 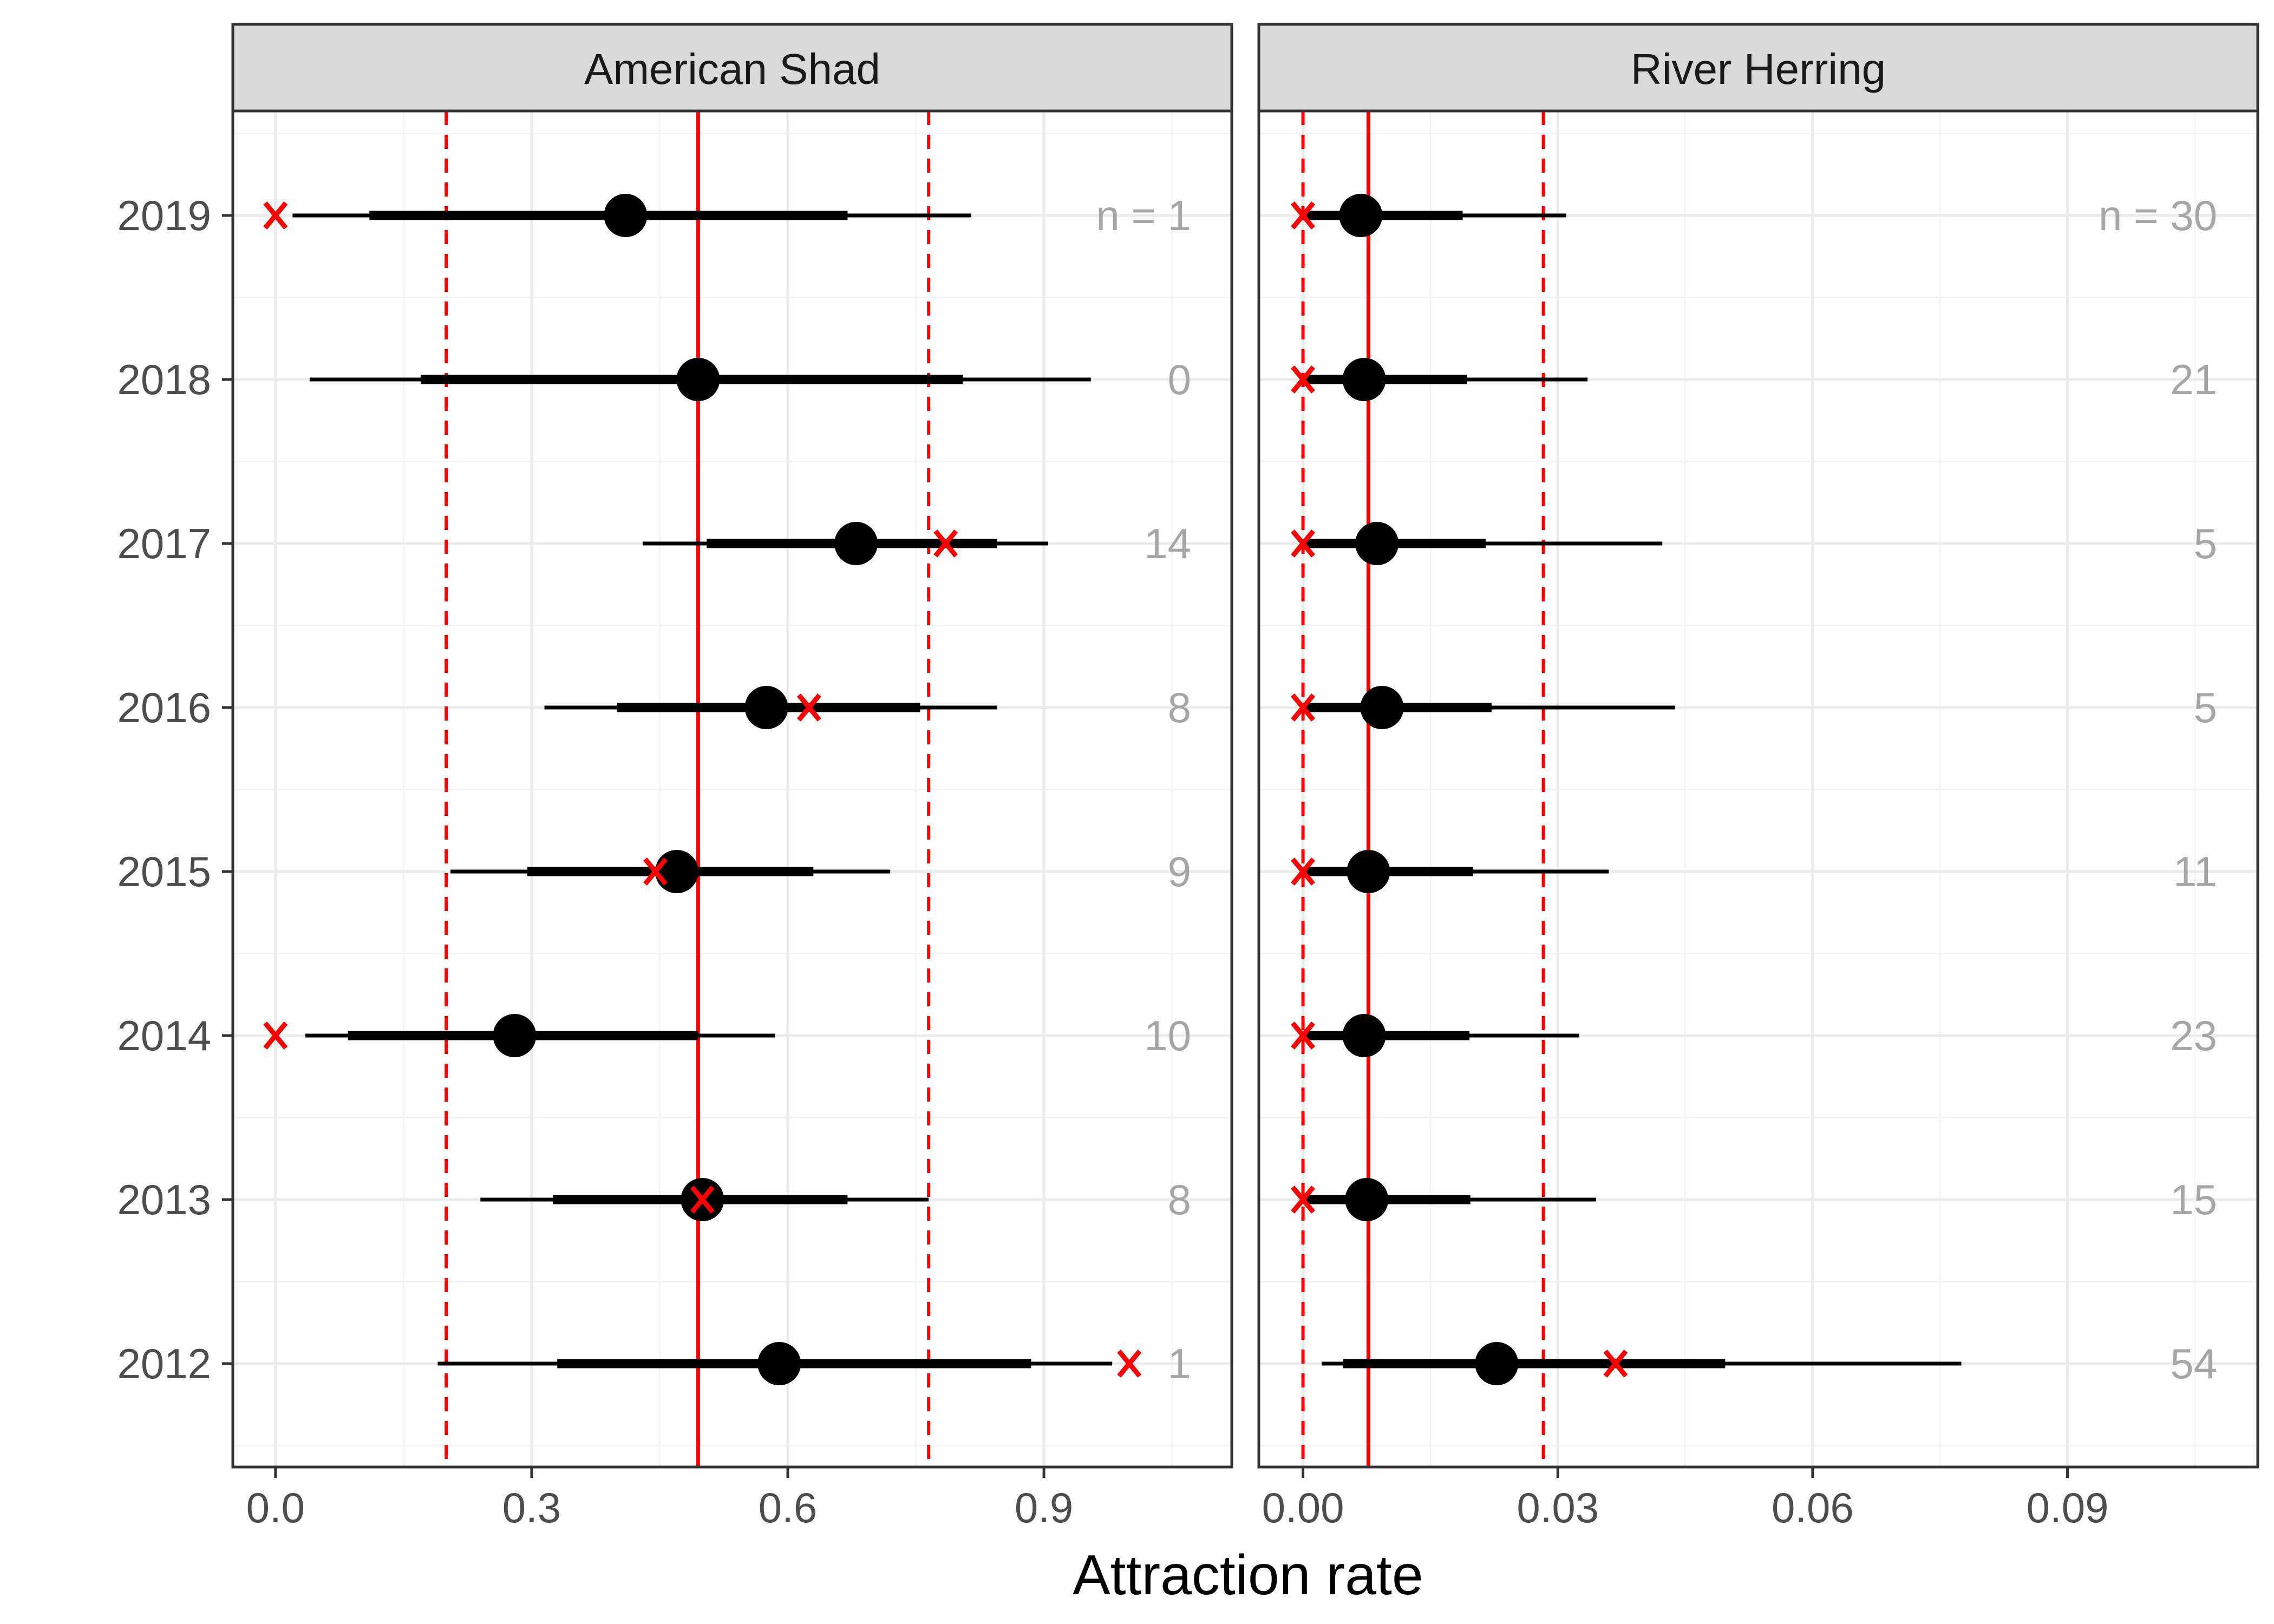 I want to click on row-2016: 8, so click(x=868, y=707).